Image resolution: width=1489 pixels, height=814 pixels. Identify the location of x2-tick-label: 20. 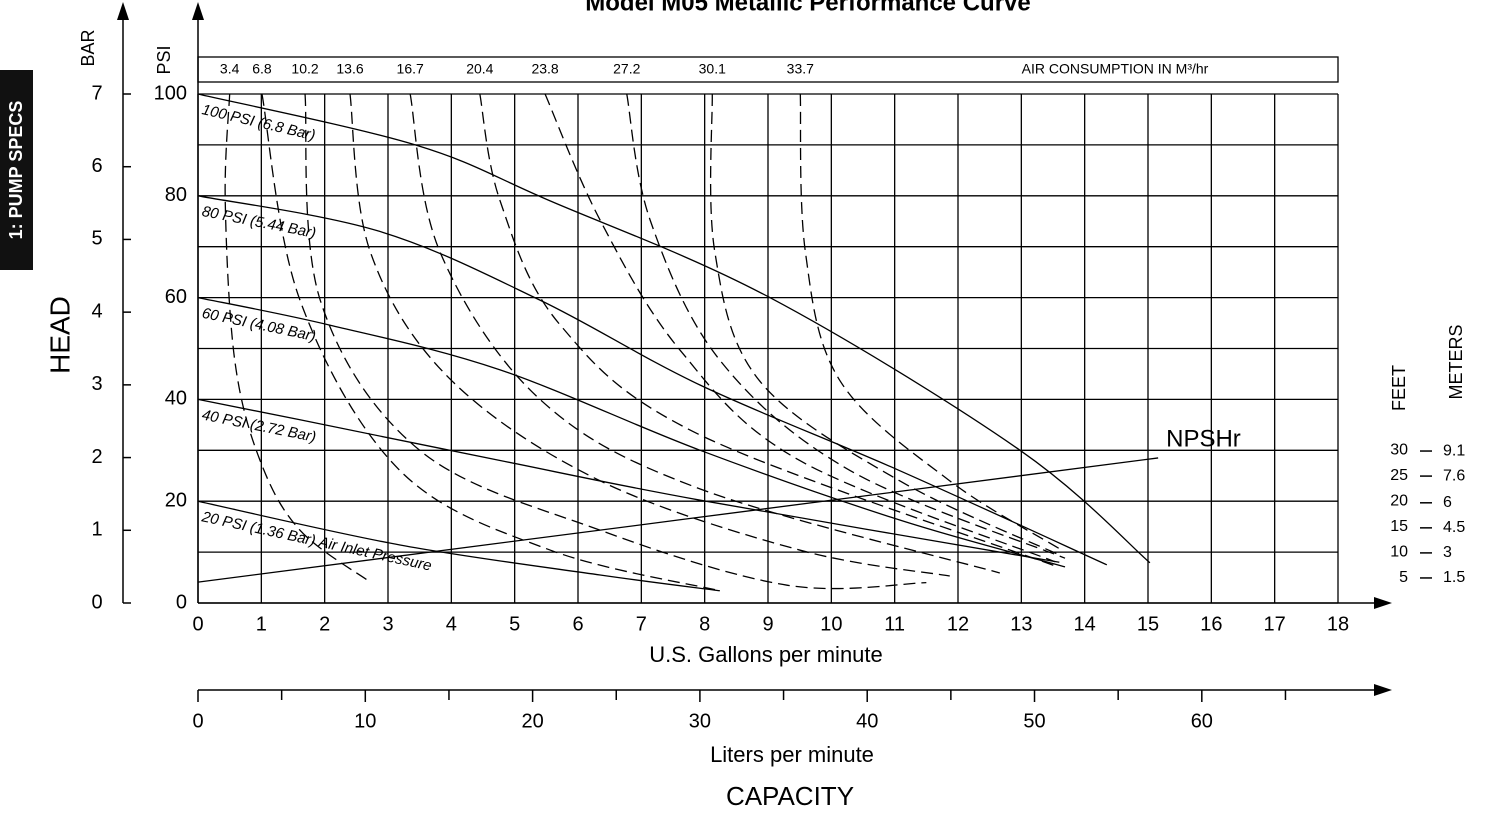
(532, 721).